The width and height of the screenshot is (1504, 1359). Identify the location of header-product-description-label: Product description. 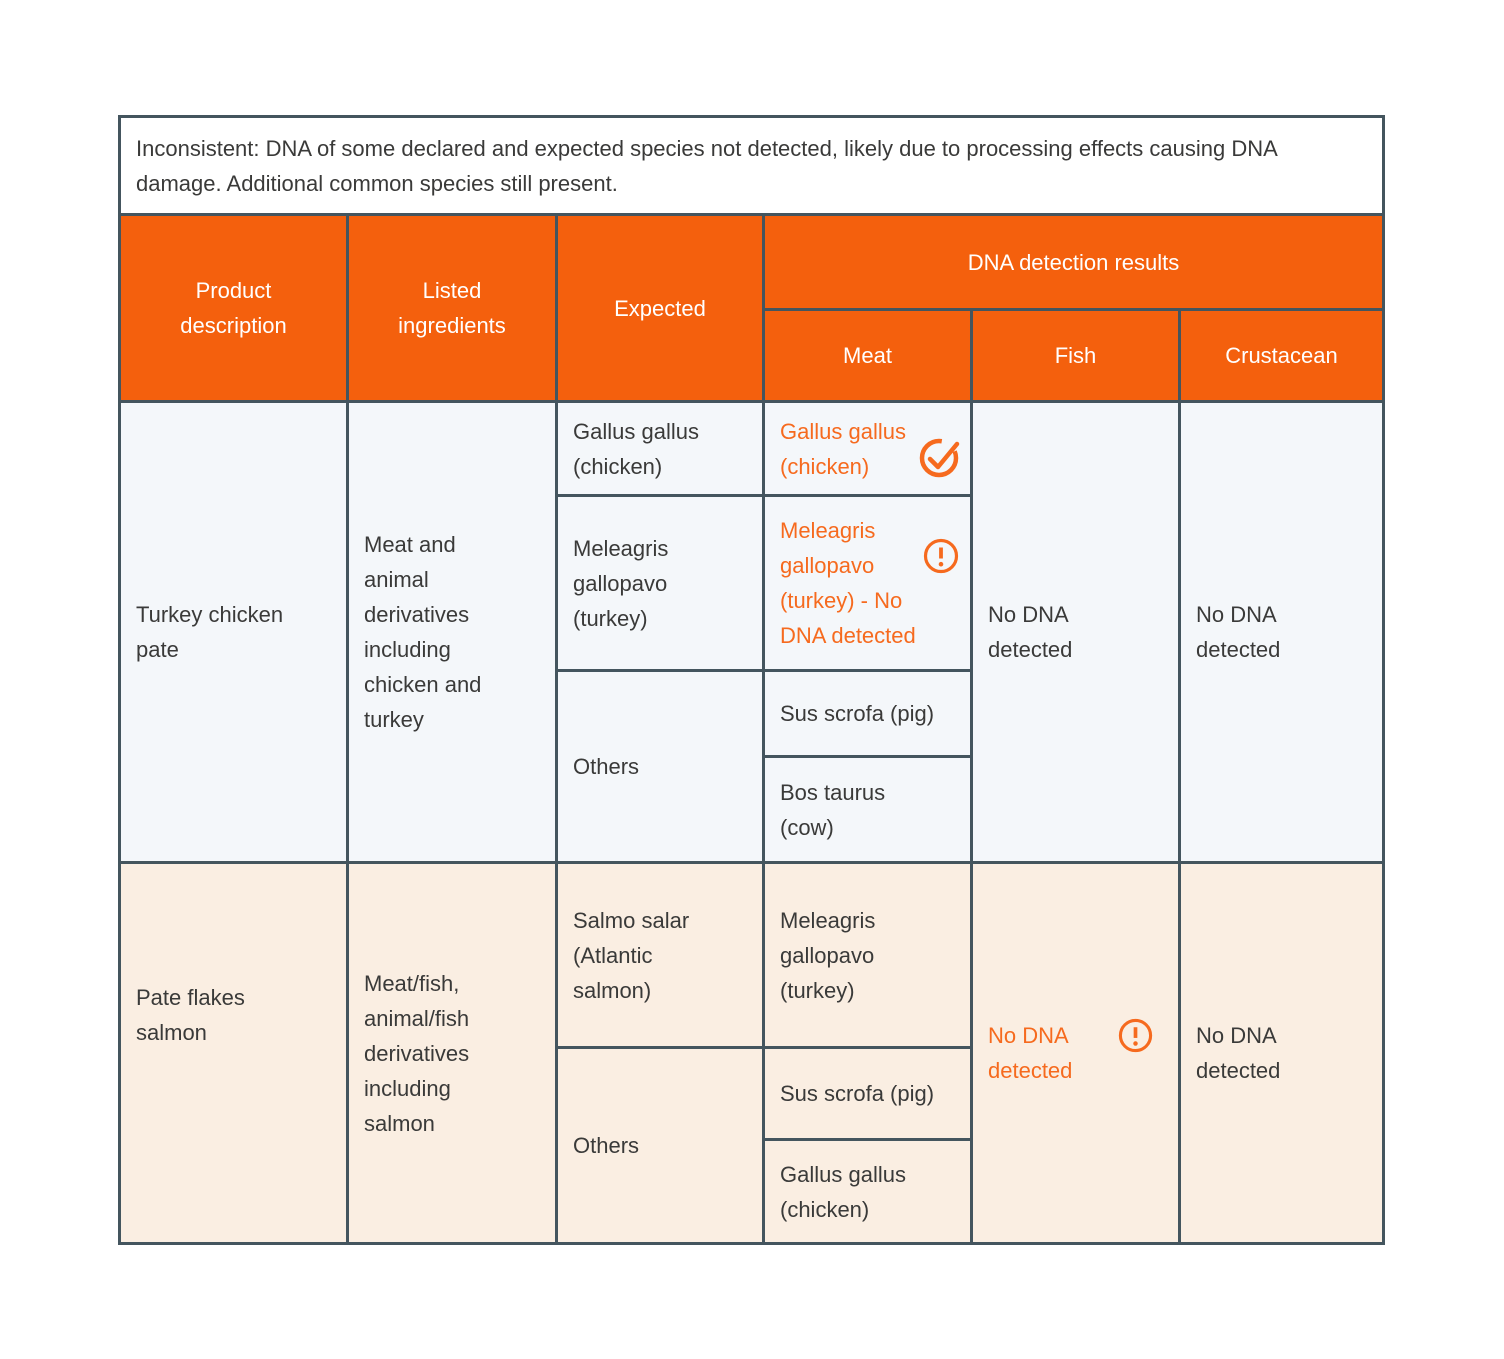
(233, 308).